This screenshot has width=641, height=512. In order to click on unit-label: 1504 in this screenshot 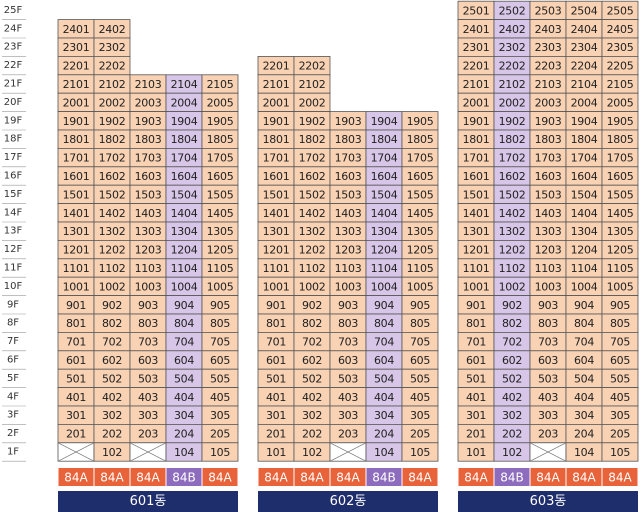, I will do `click(184, 194)`.